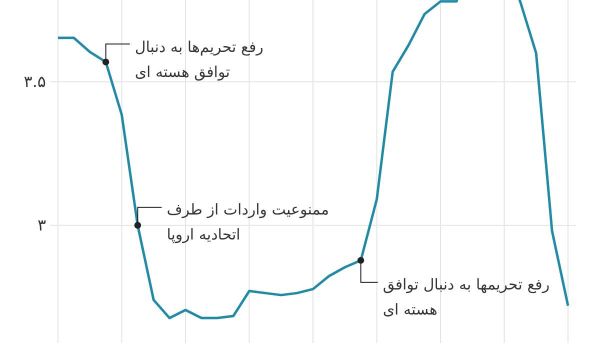 The height and width of the screenshot is (343, 600). Describe the element at coordinates (199, 59) in the screenshot. I see `annotation: رفع تحریم‌ها به دنبال توافق هسته ای` at that location.